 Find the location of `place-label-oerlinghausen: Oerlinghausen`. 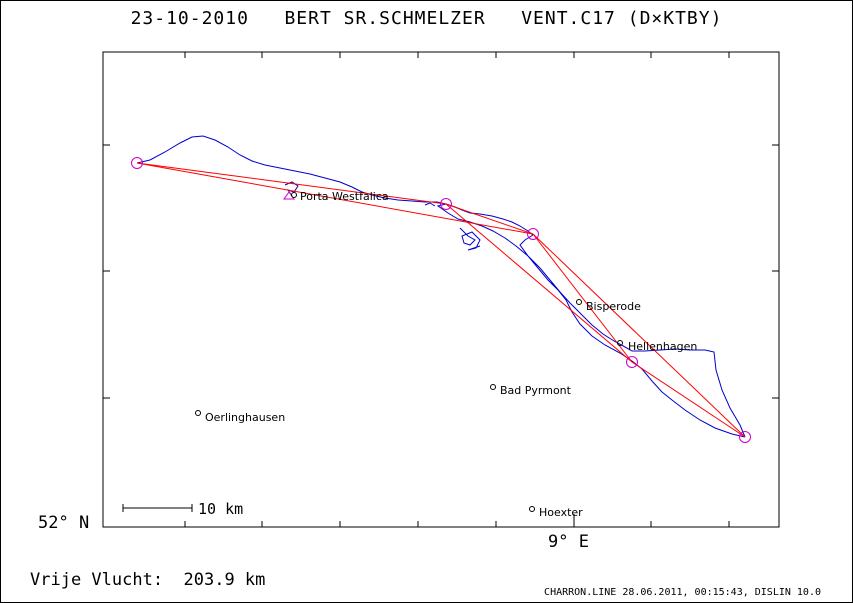

place-label-oerlinghausen: Oerlinghausen is located at coordinates (245, 417).